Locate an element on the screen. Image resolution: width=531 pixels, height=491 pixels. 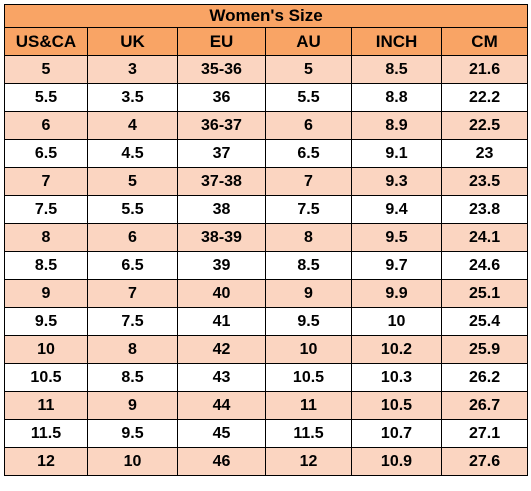
cell-au: 11.5 is located at coordinates (308, 433).